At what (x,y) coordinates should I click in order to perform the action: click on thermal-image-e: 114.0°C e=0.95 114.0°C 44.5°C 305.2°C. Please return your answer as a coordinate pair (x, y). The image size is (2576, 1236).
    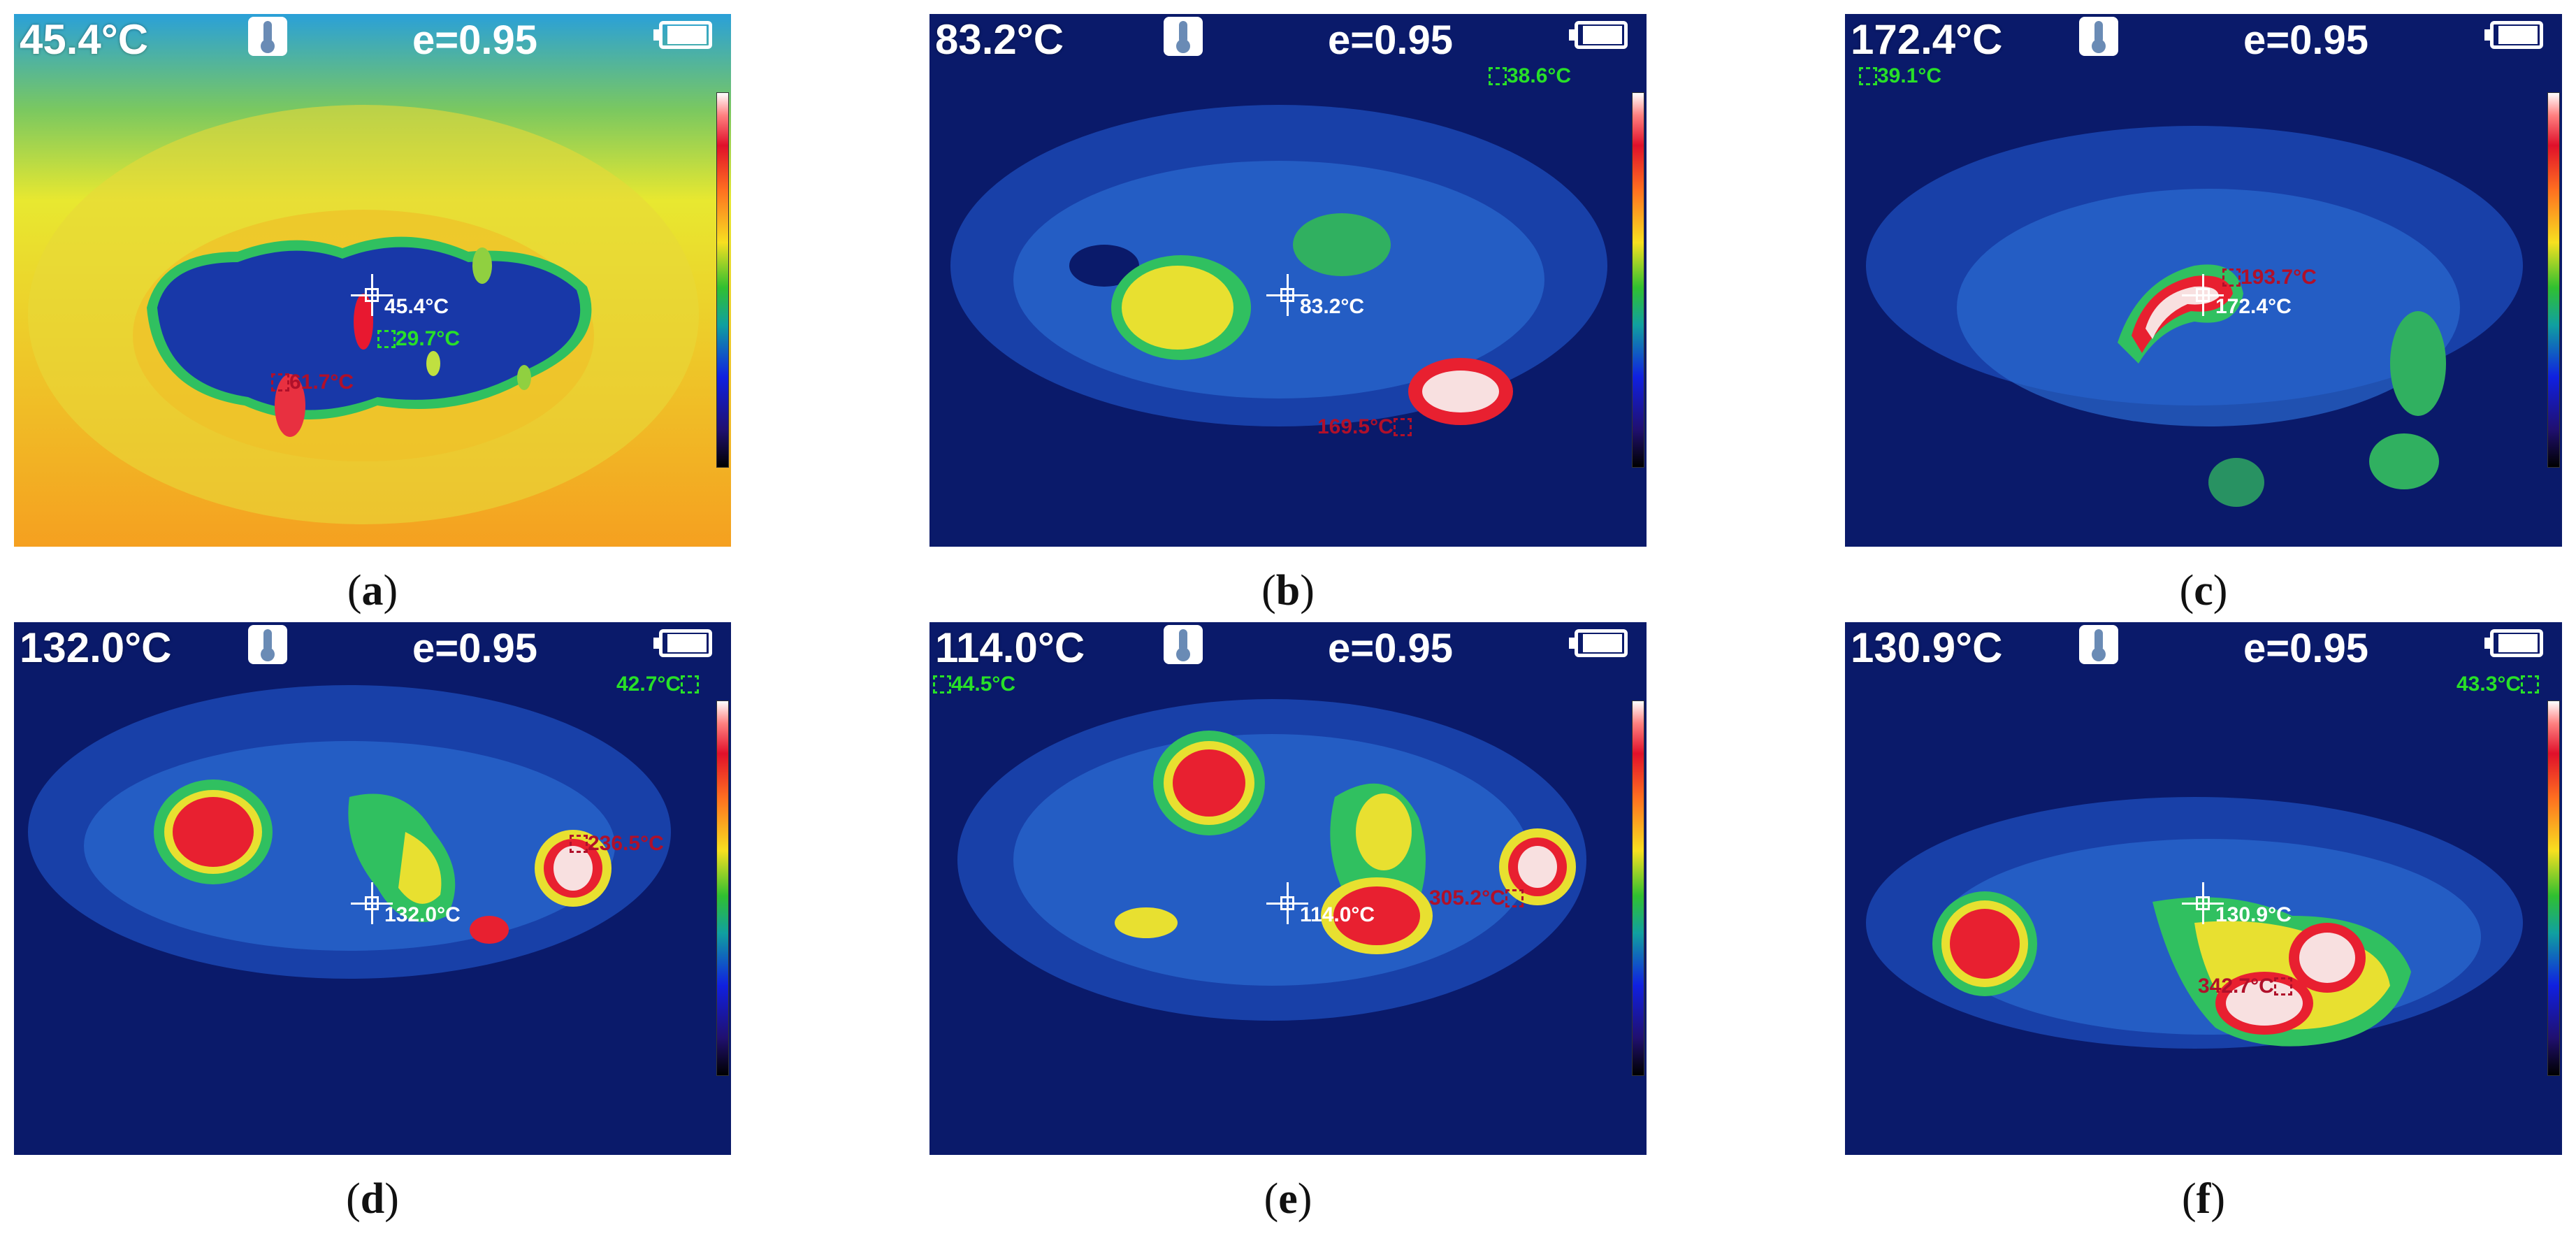
    Looking at the image, I should click on (1288, 888).